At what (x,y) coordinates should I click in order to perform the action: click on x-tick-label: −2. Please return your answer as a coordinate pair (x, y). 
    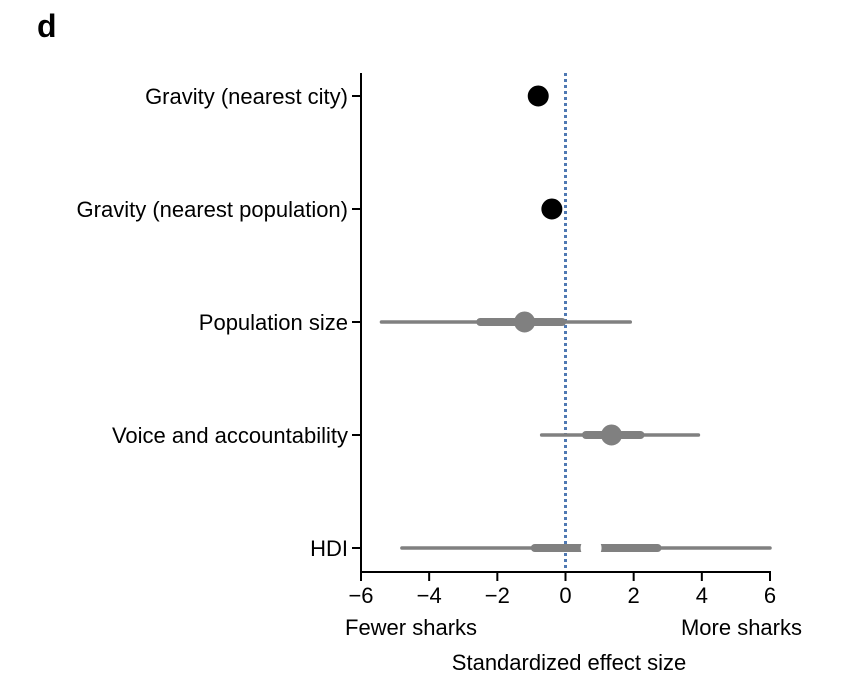
    Looking at the image, I should click on (497, 595).